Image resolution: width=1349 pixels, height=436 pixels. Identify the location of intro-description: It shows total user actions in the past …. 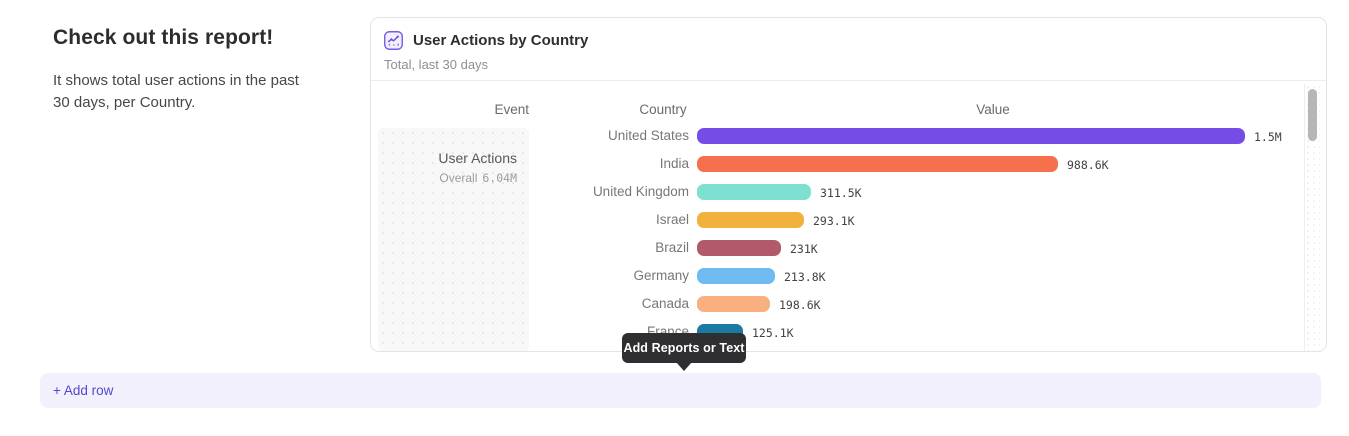
(176, 91).